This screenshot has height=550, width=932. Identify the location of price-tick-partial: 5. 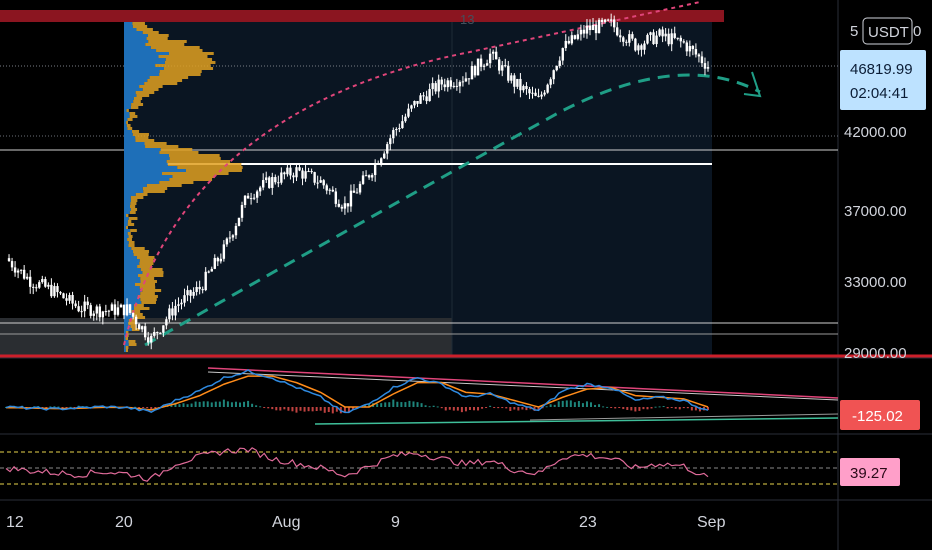
(854, 31).